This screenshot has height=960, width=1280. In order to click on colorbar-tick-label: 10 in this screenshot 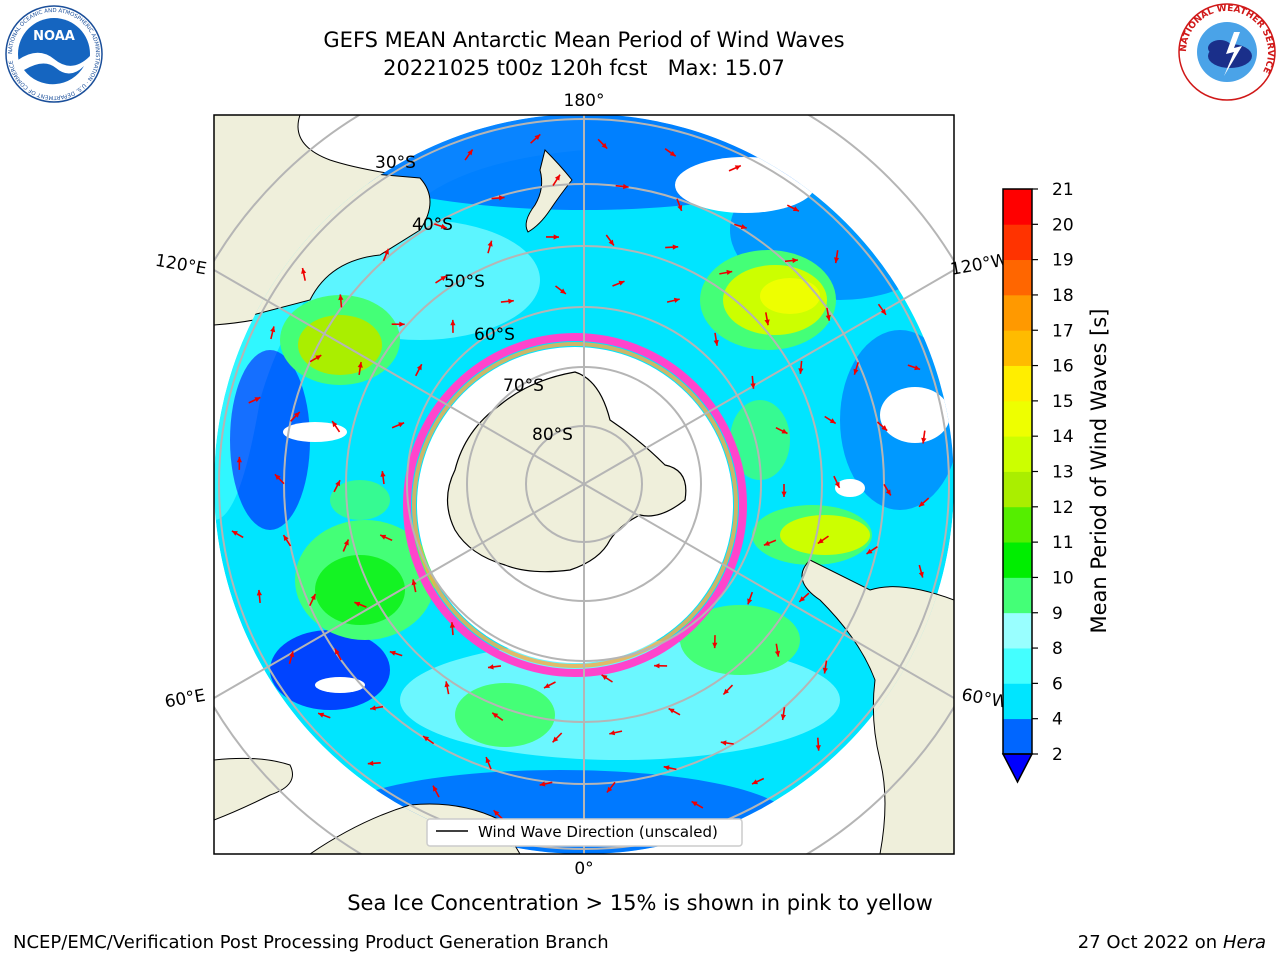, I will do `click(1063, 578)`.